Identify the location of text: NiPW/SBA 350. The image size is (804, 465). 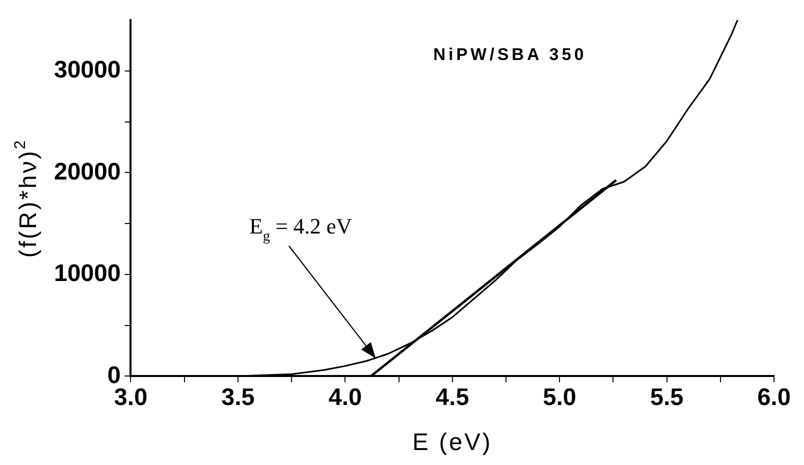
(510, 54).